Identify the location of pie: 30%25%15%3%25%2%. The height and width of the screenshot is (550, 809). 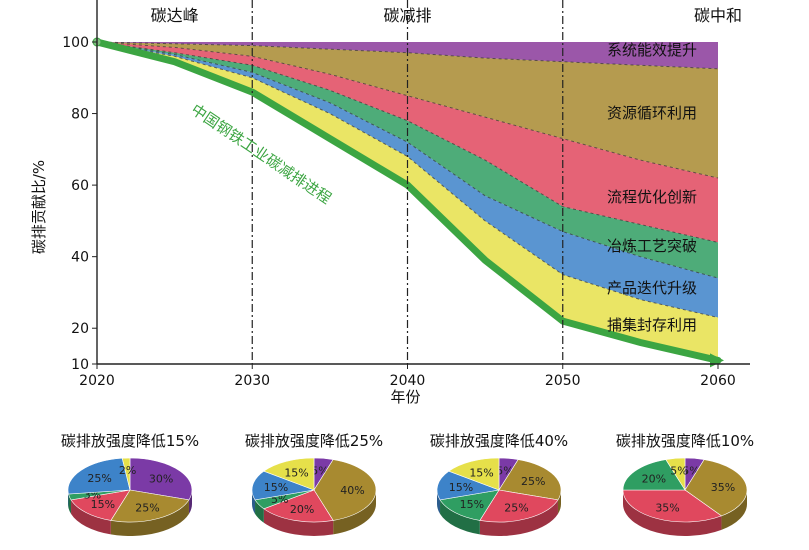
(130, 497).